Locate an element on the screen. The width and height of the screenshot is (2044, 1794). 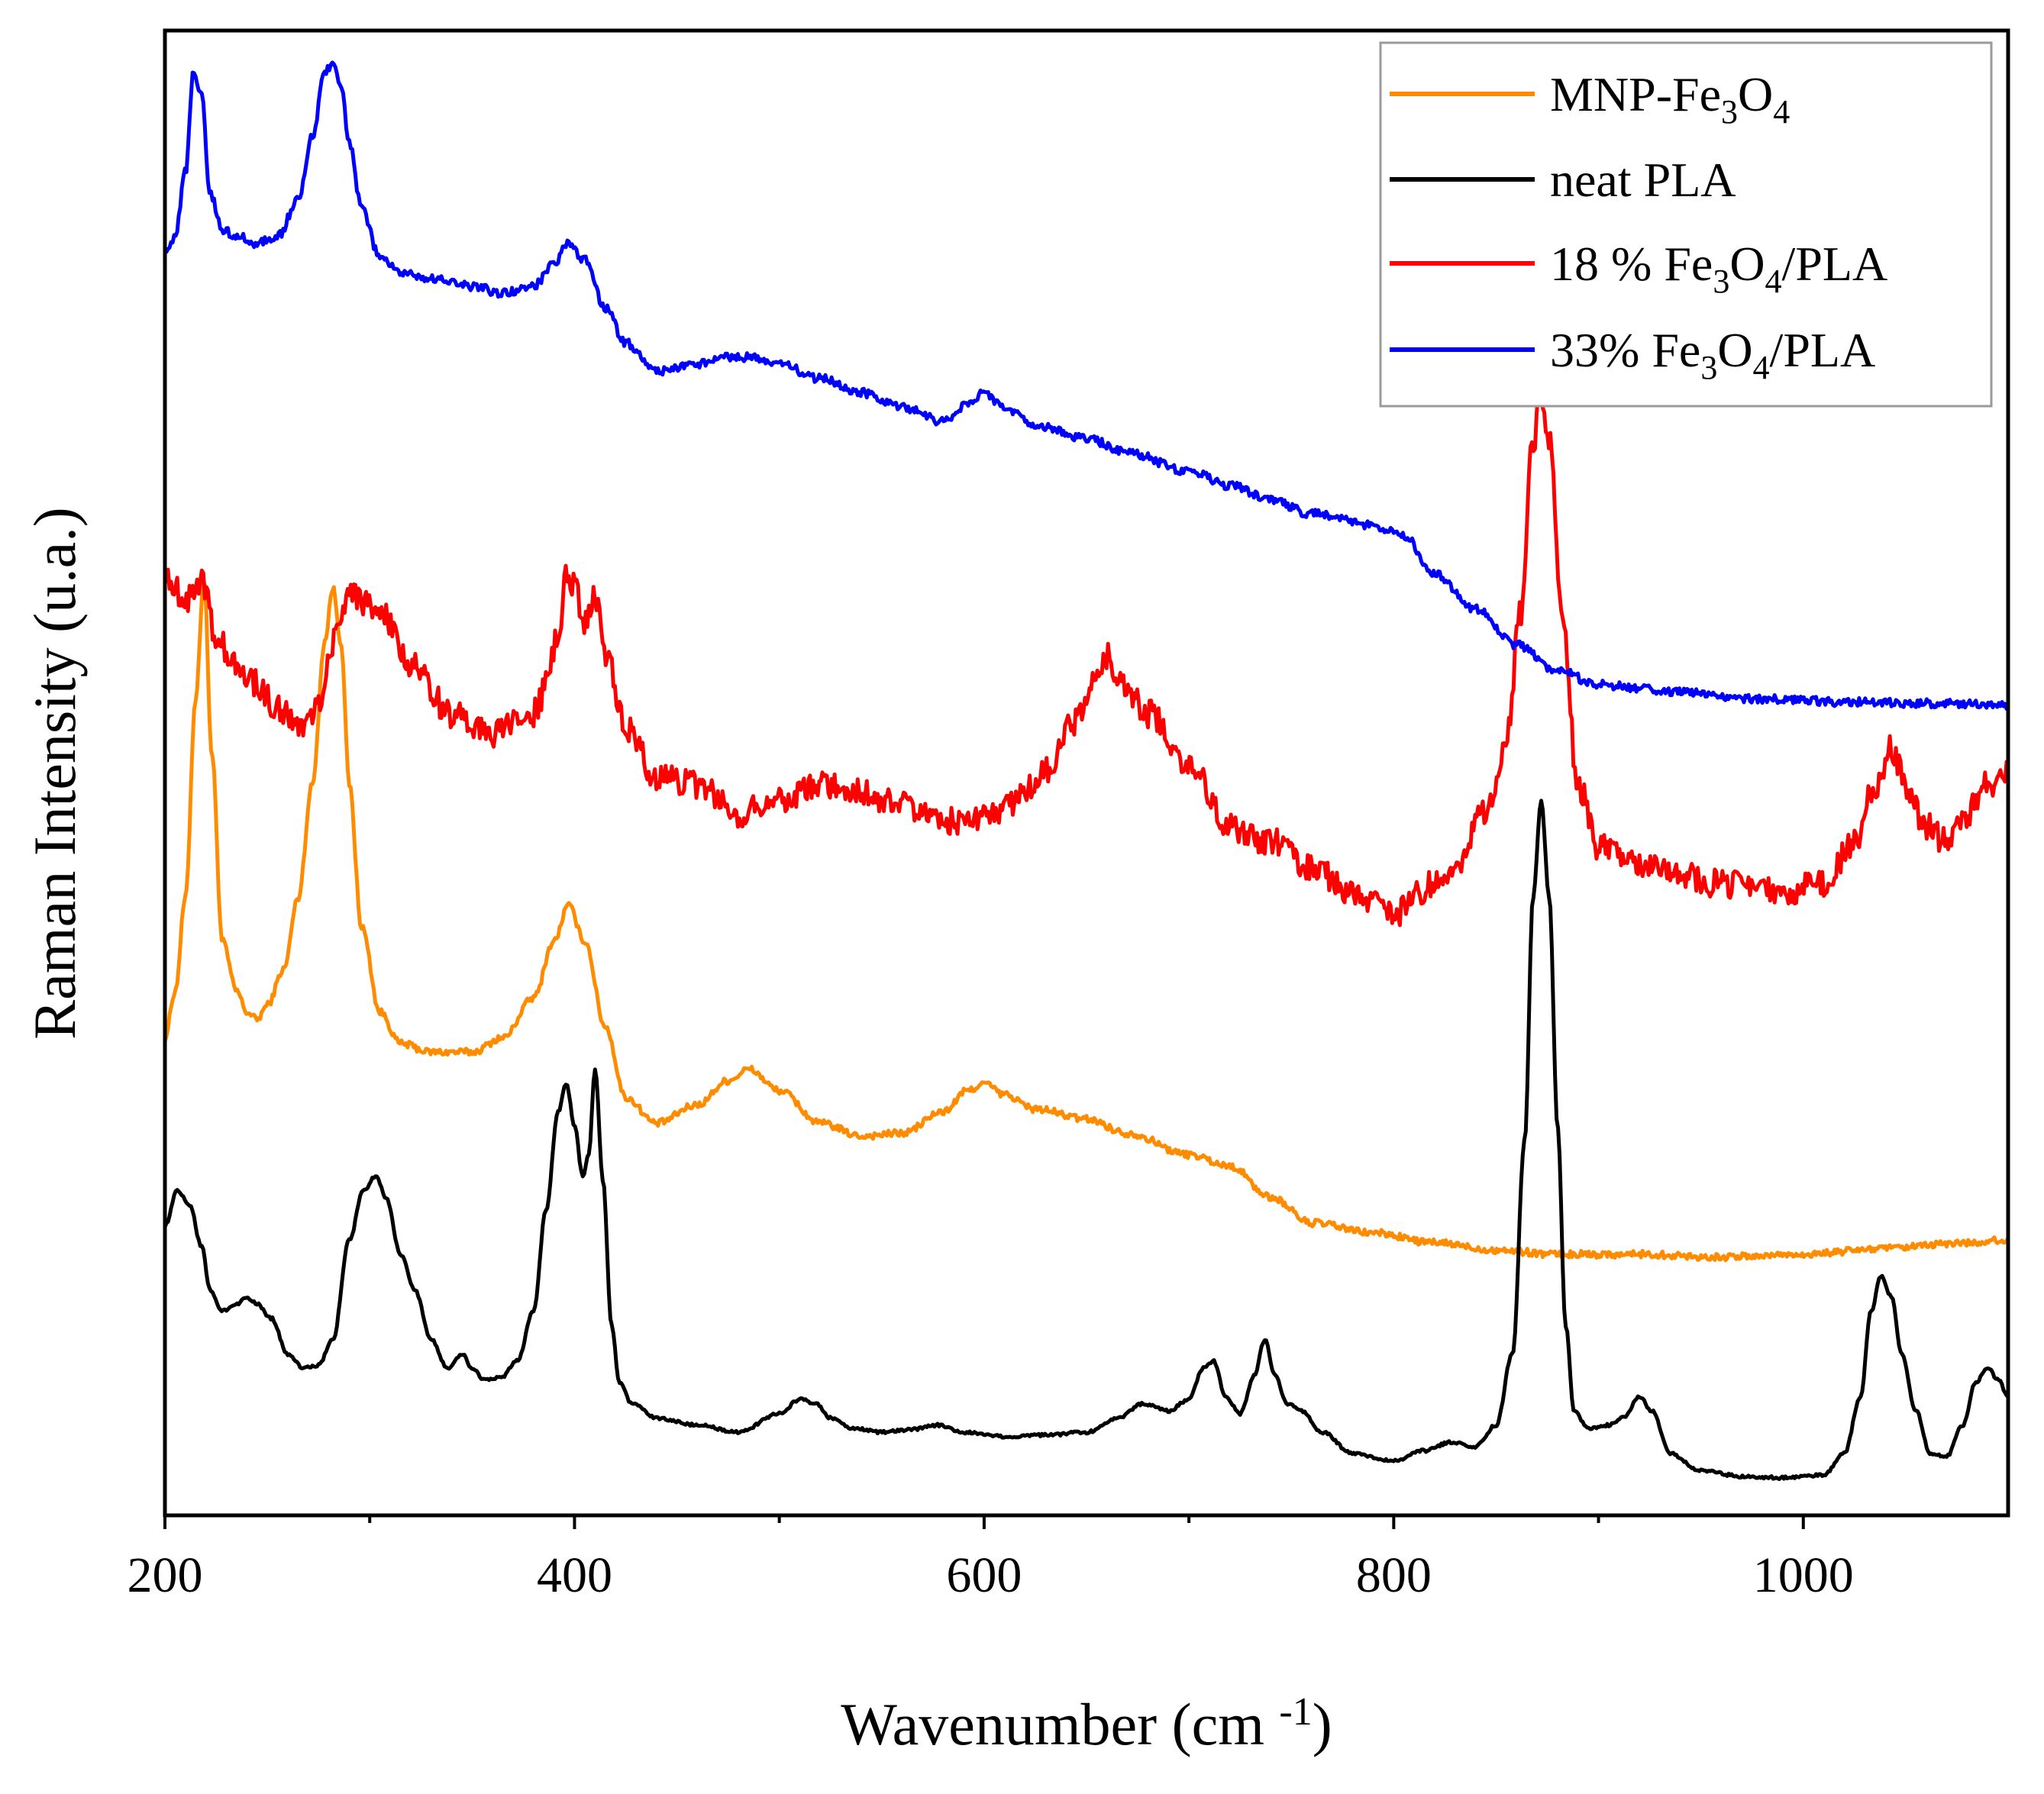
legend-label: neat PLA is located at coordinates (1643, 180).